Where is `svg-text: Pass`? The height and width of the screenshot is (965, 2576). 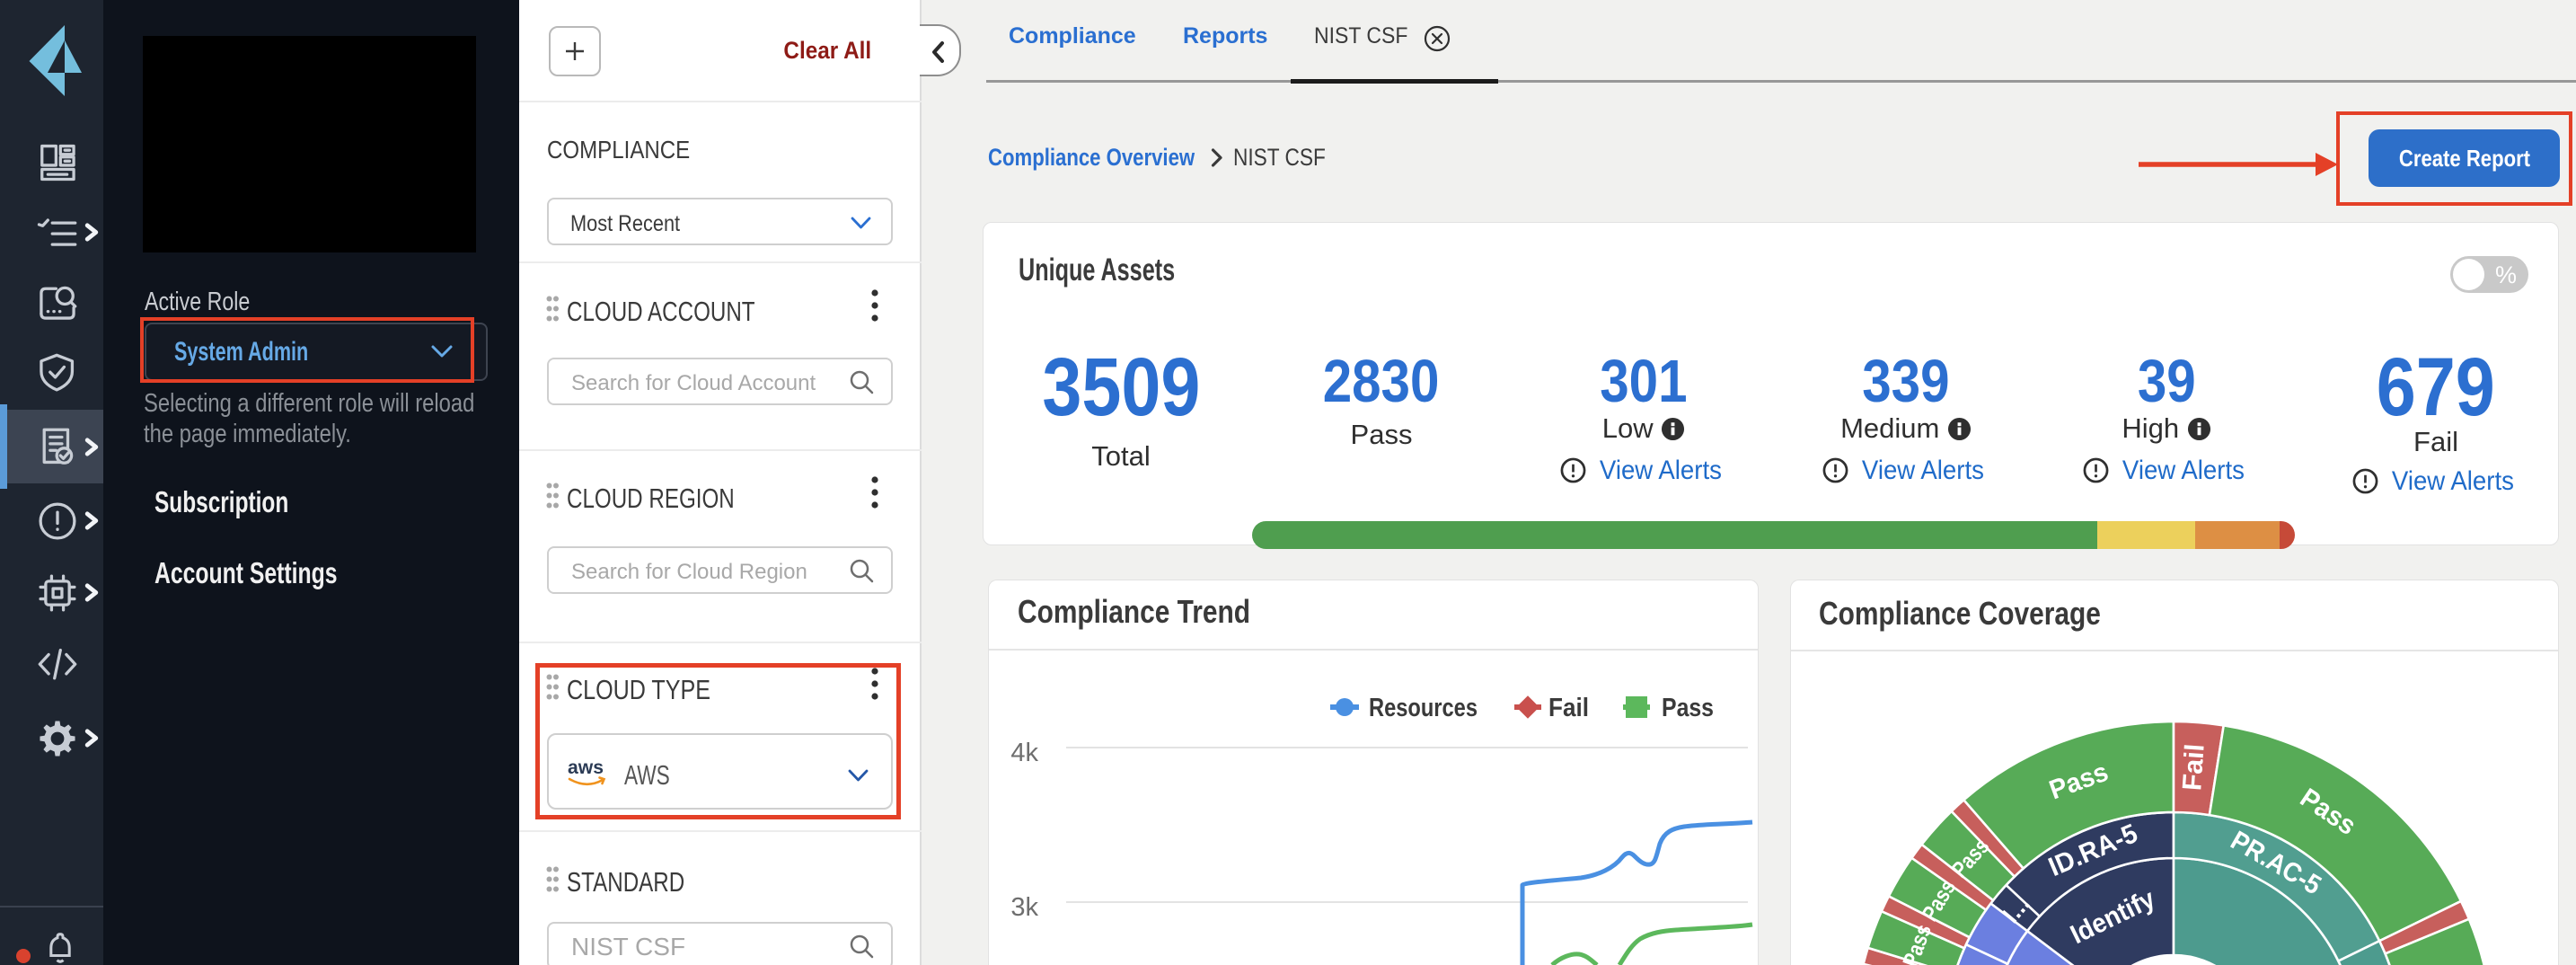 svg-text: Pass is located at coordinates (1688, 708).